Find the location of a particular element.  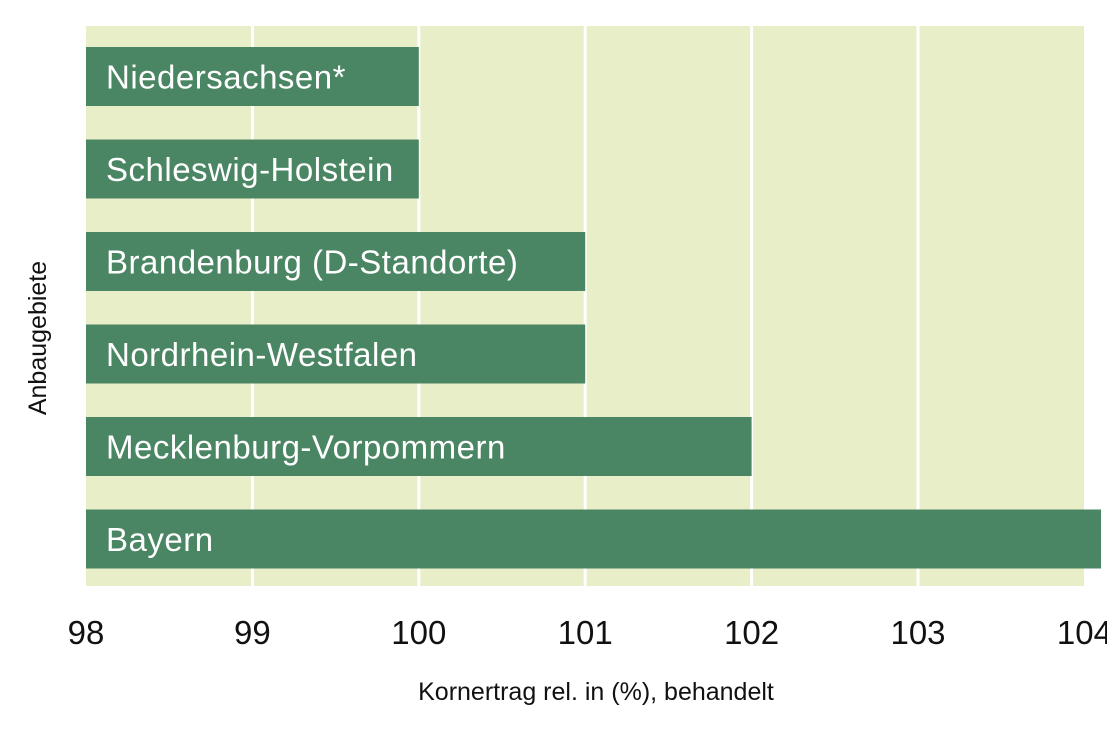

bar-label: Mecklenburg-Vorpommern is located at coordinates (306, 447).